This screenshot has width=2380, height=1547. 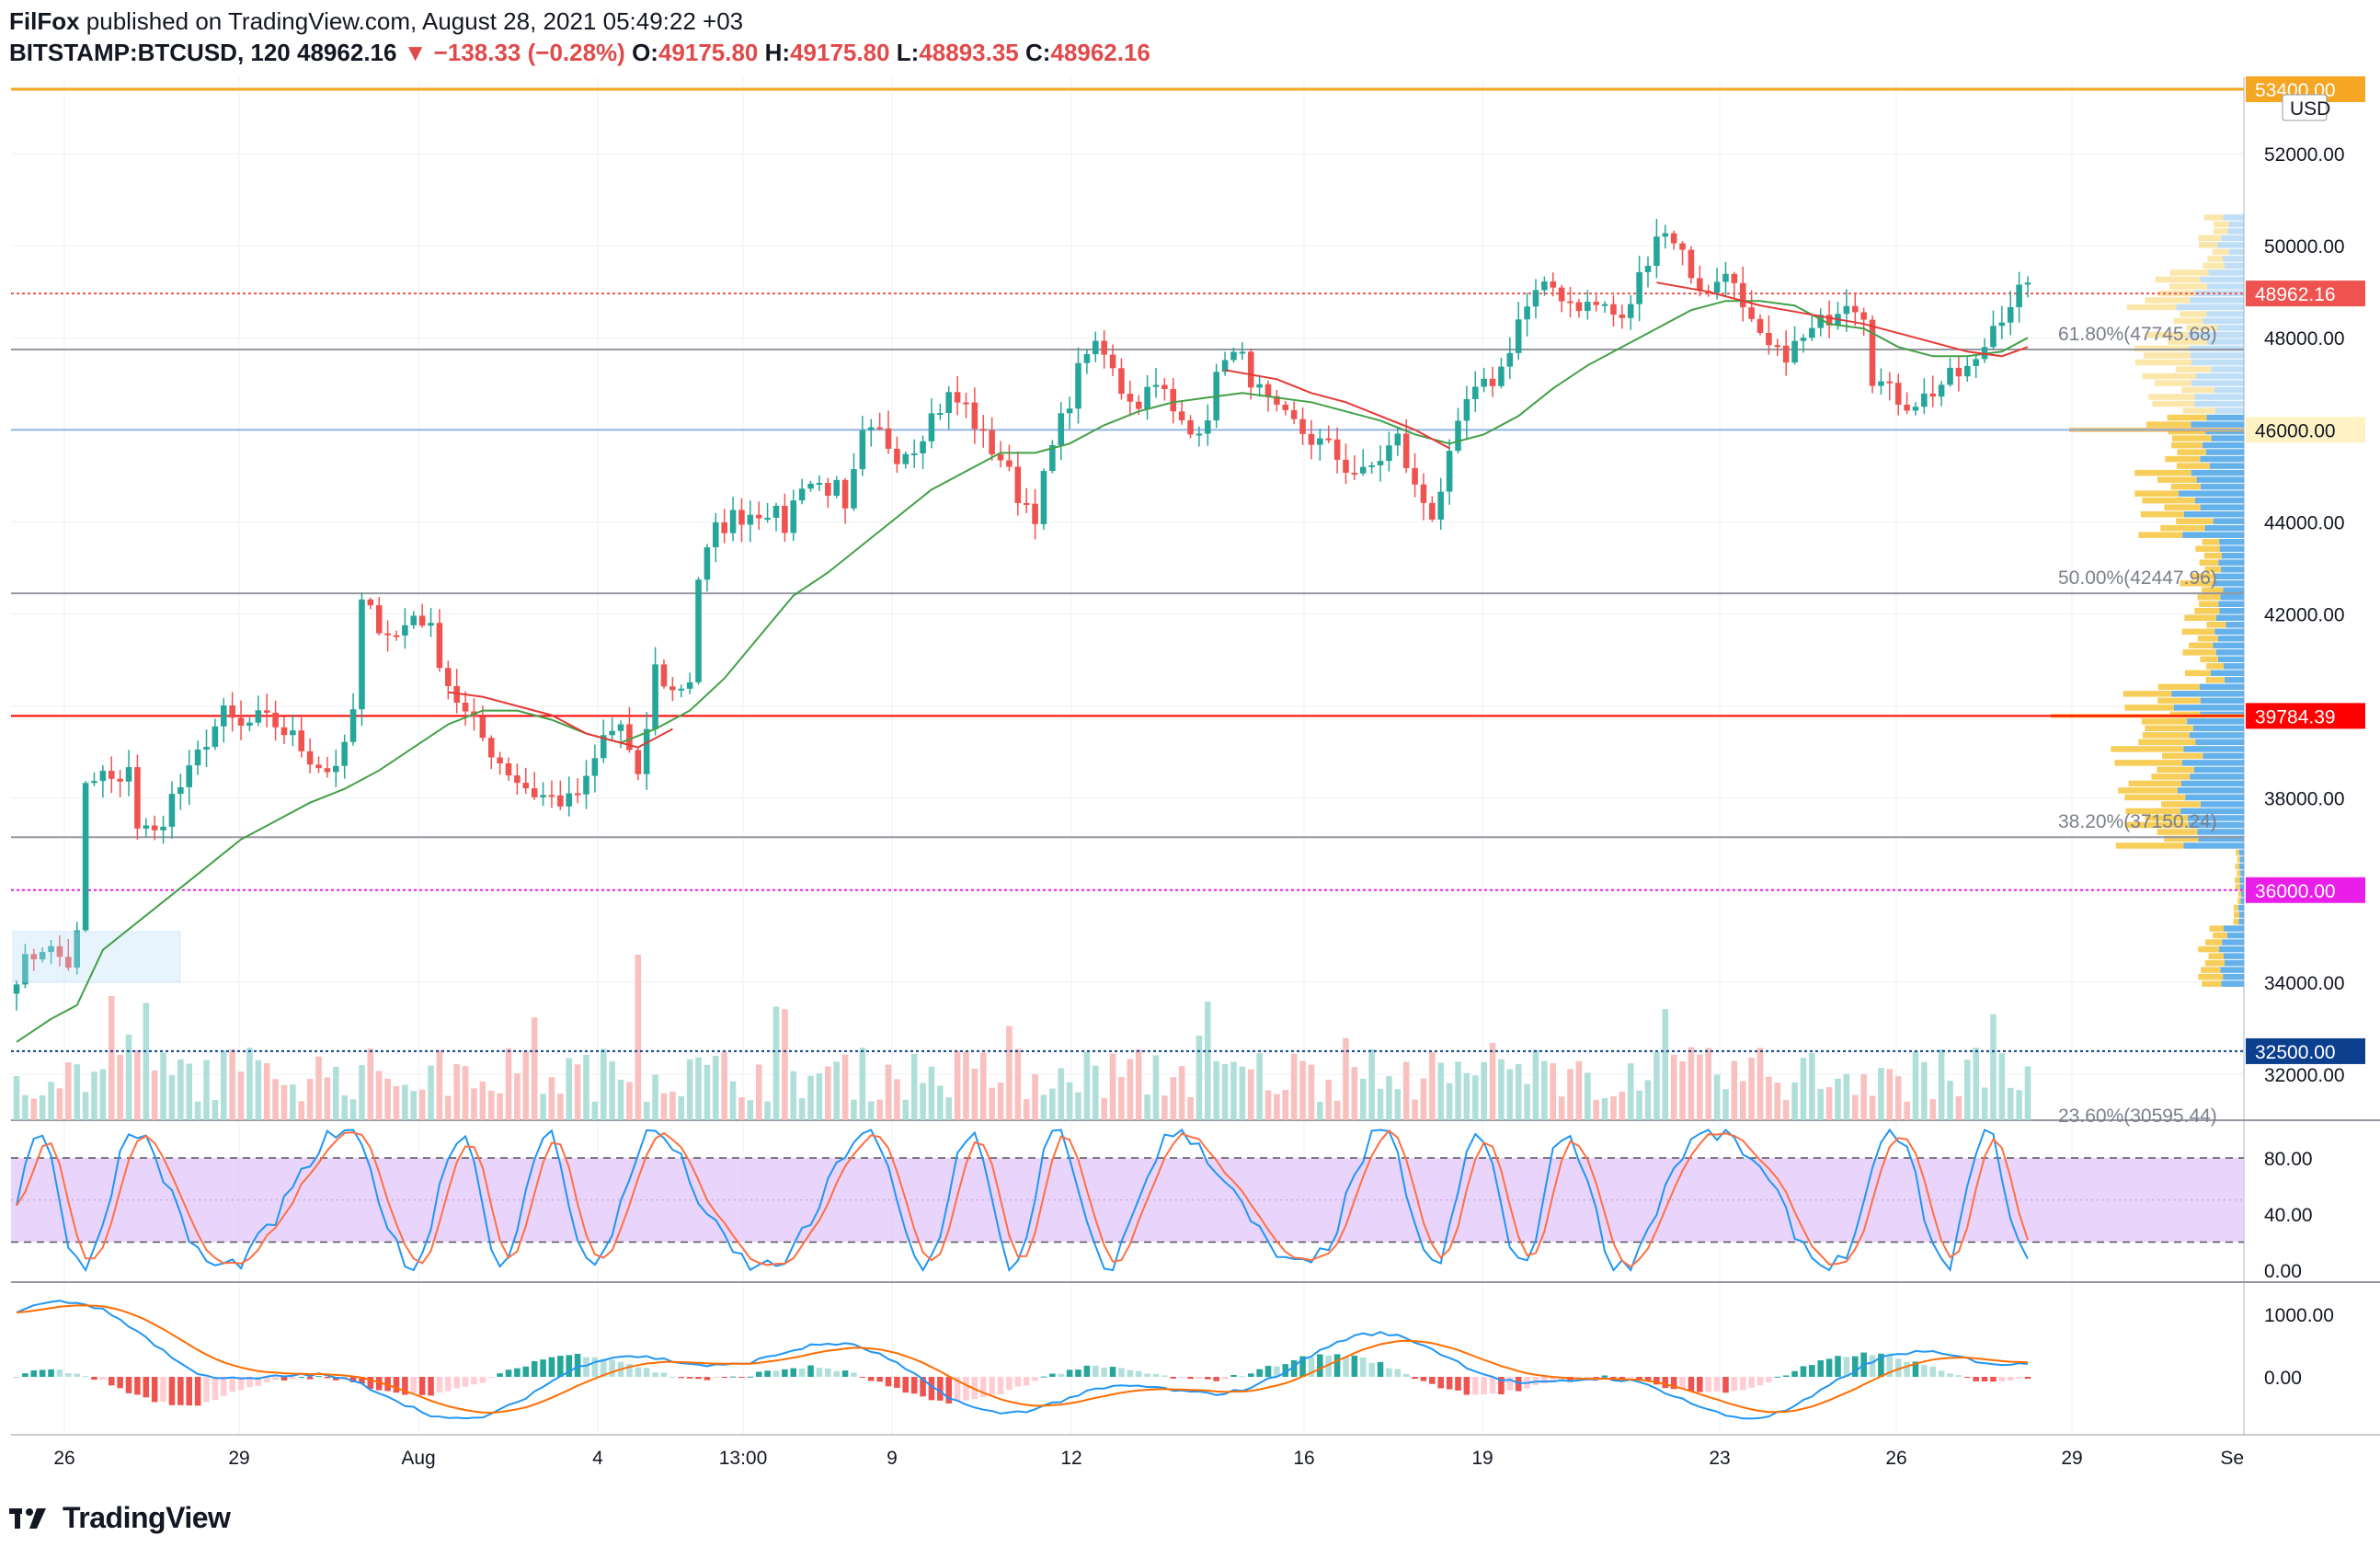 What do you see at coordinates (31, 1517) in the screenshot?
I see `tradingview-logo-icon` at bounding box center [31, 1517].